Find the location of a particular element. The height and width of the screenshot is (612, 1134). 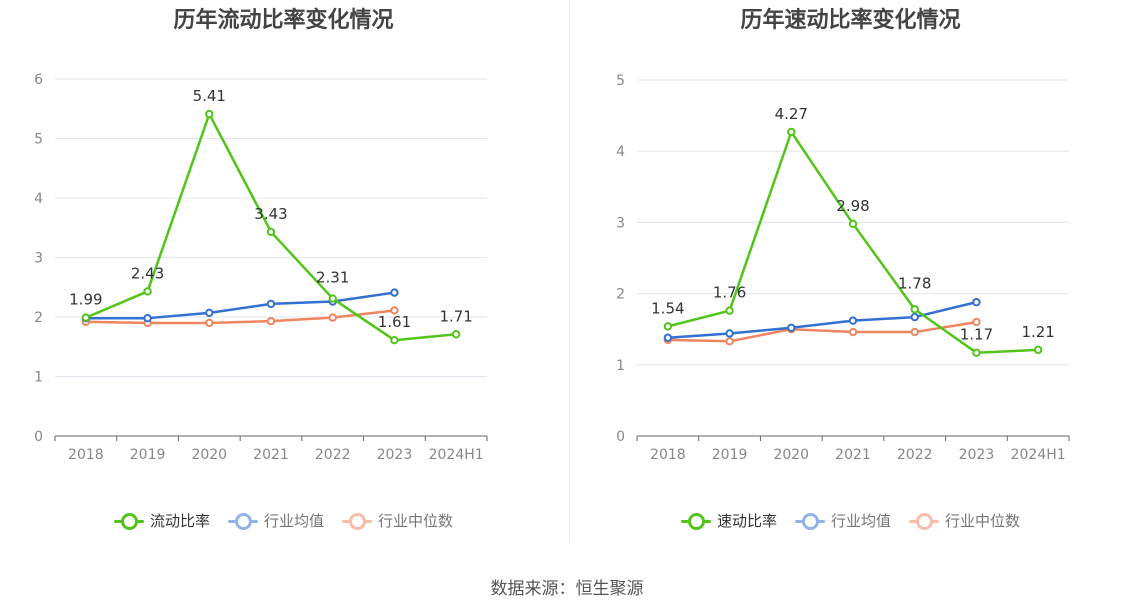

data-label: 1.71 is located at coordinates (455, 316).